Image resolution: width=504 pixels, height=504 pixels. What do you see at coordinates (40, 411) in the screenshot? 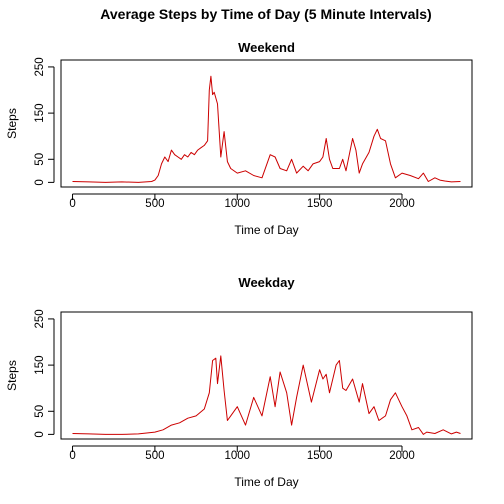
I see `weekday-y-tick-label: 50` at bounding box center [40, 411].